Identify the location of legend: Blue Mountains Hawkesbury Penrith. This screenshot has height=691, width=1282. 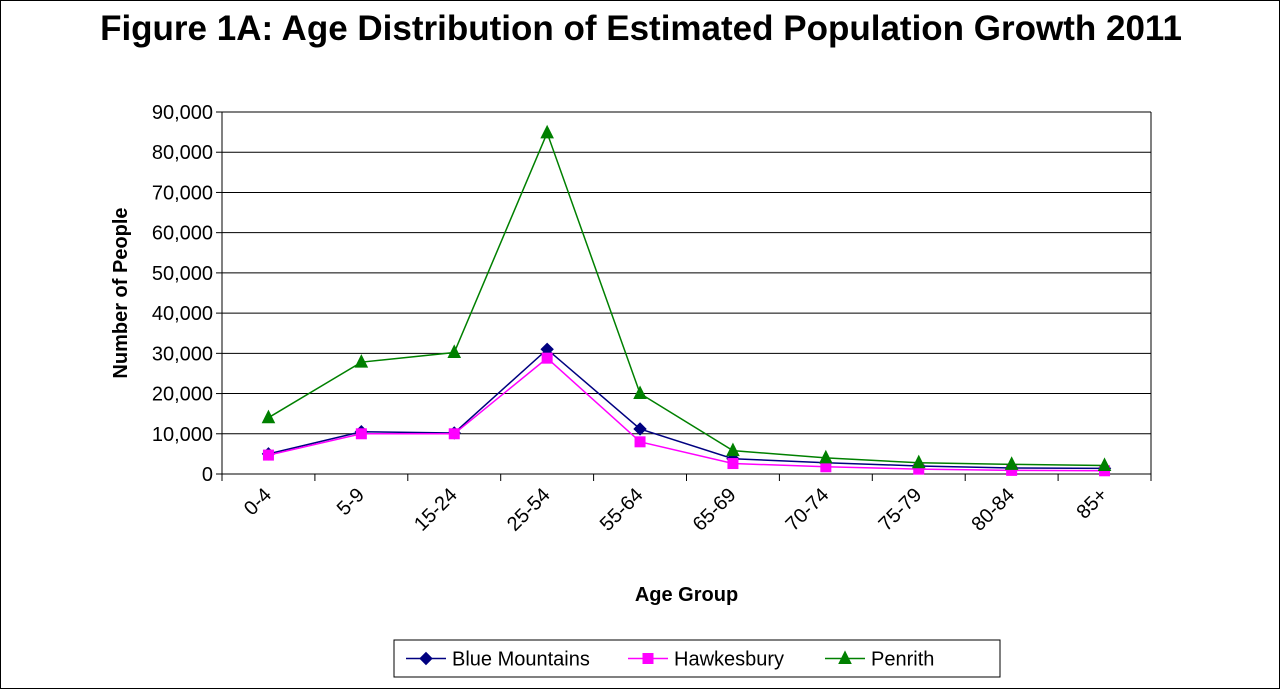
(697, 658).